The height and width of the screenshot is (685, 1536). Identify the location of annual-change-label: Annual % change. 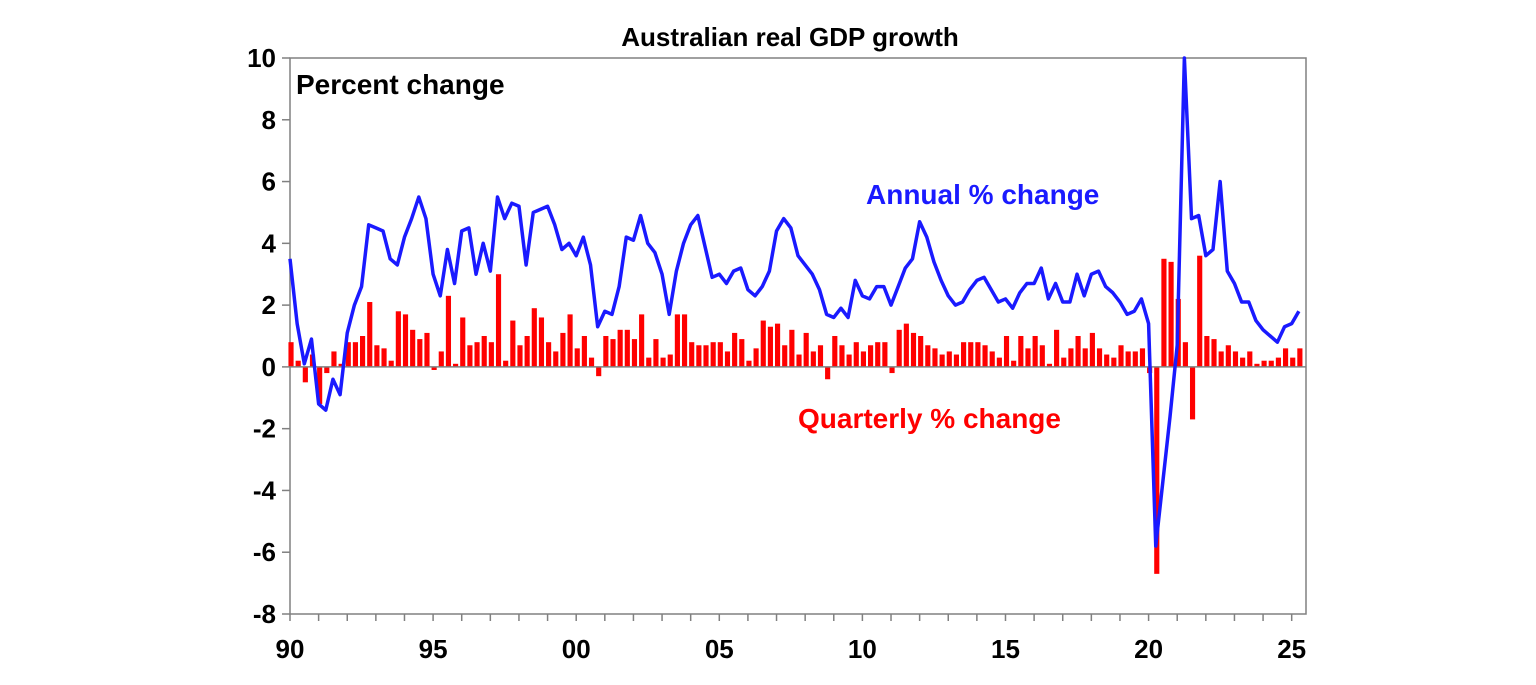
(982, 194).